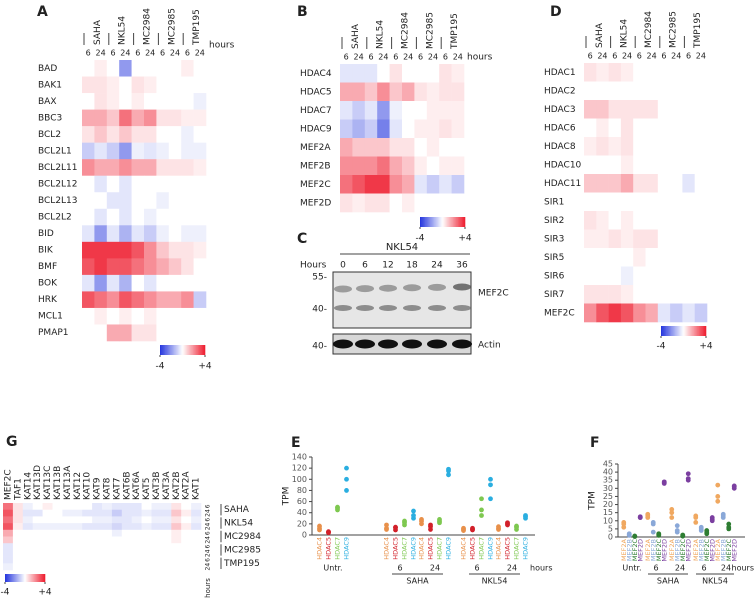 The image size is (756, 601). Describe the element at coordinates (649, 29) in the screenshot. I see `condition-label: MC2984` at that location.